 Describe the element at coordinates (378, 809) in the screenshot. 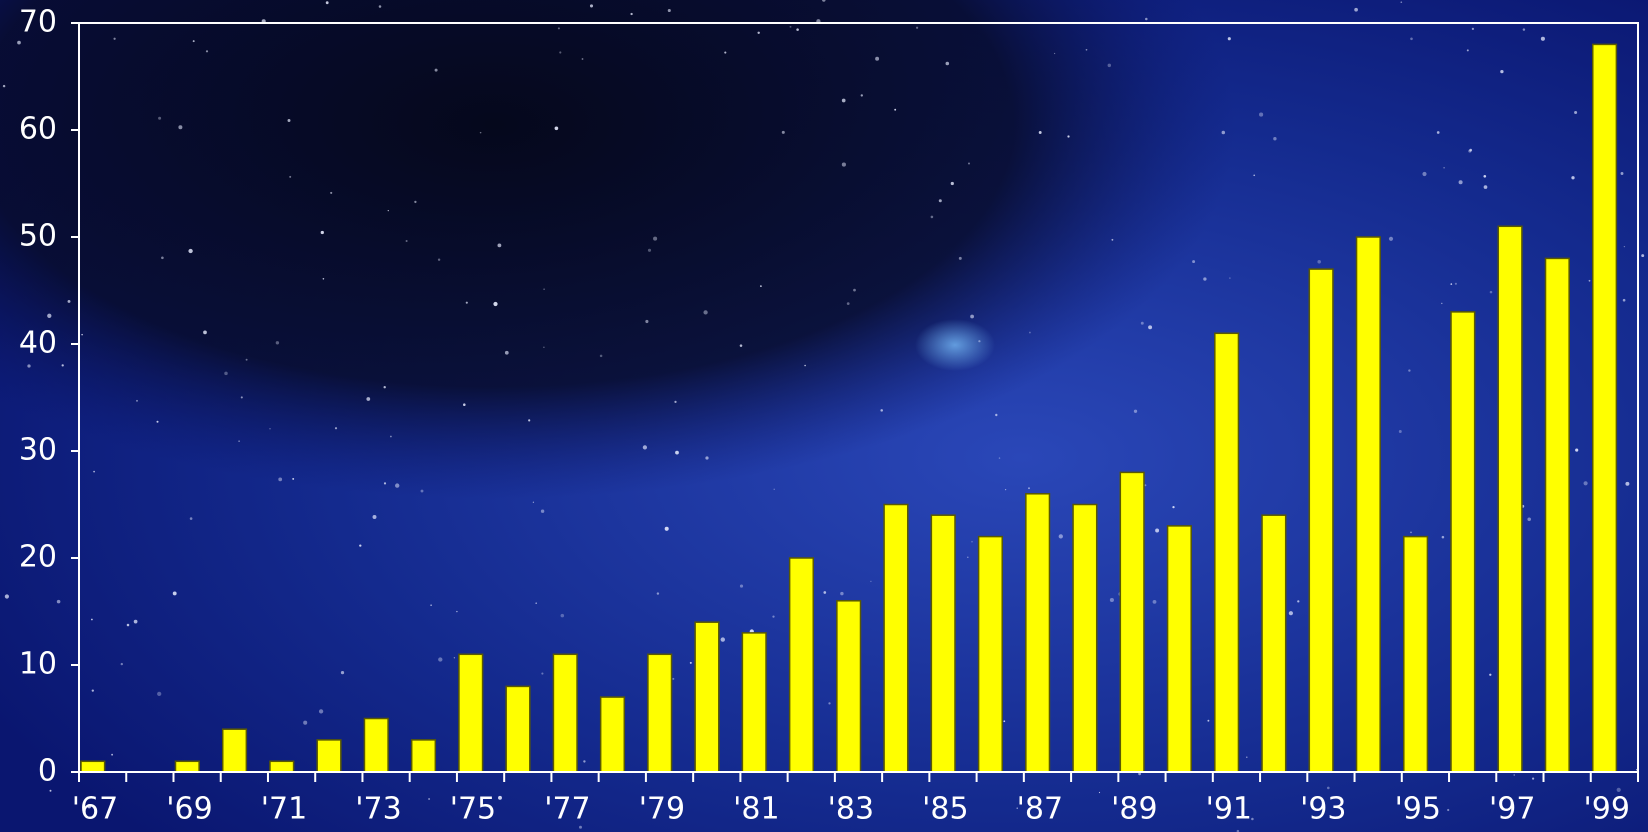

I see `x-tick-label: '73` at that location.